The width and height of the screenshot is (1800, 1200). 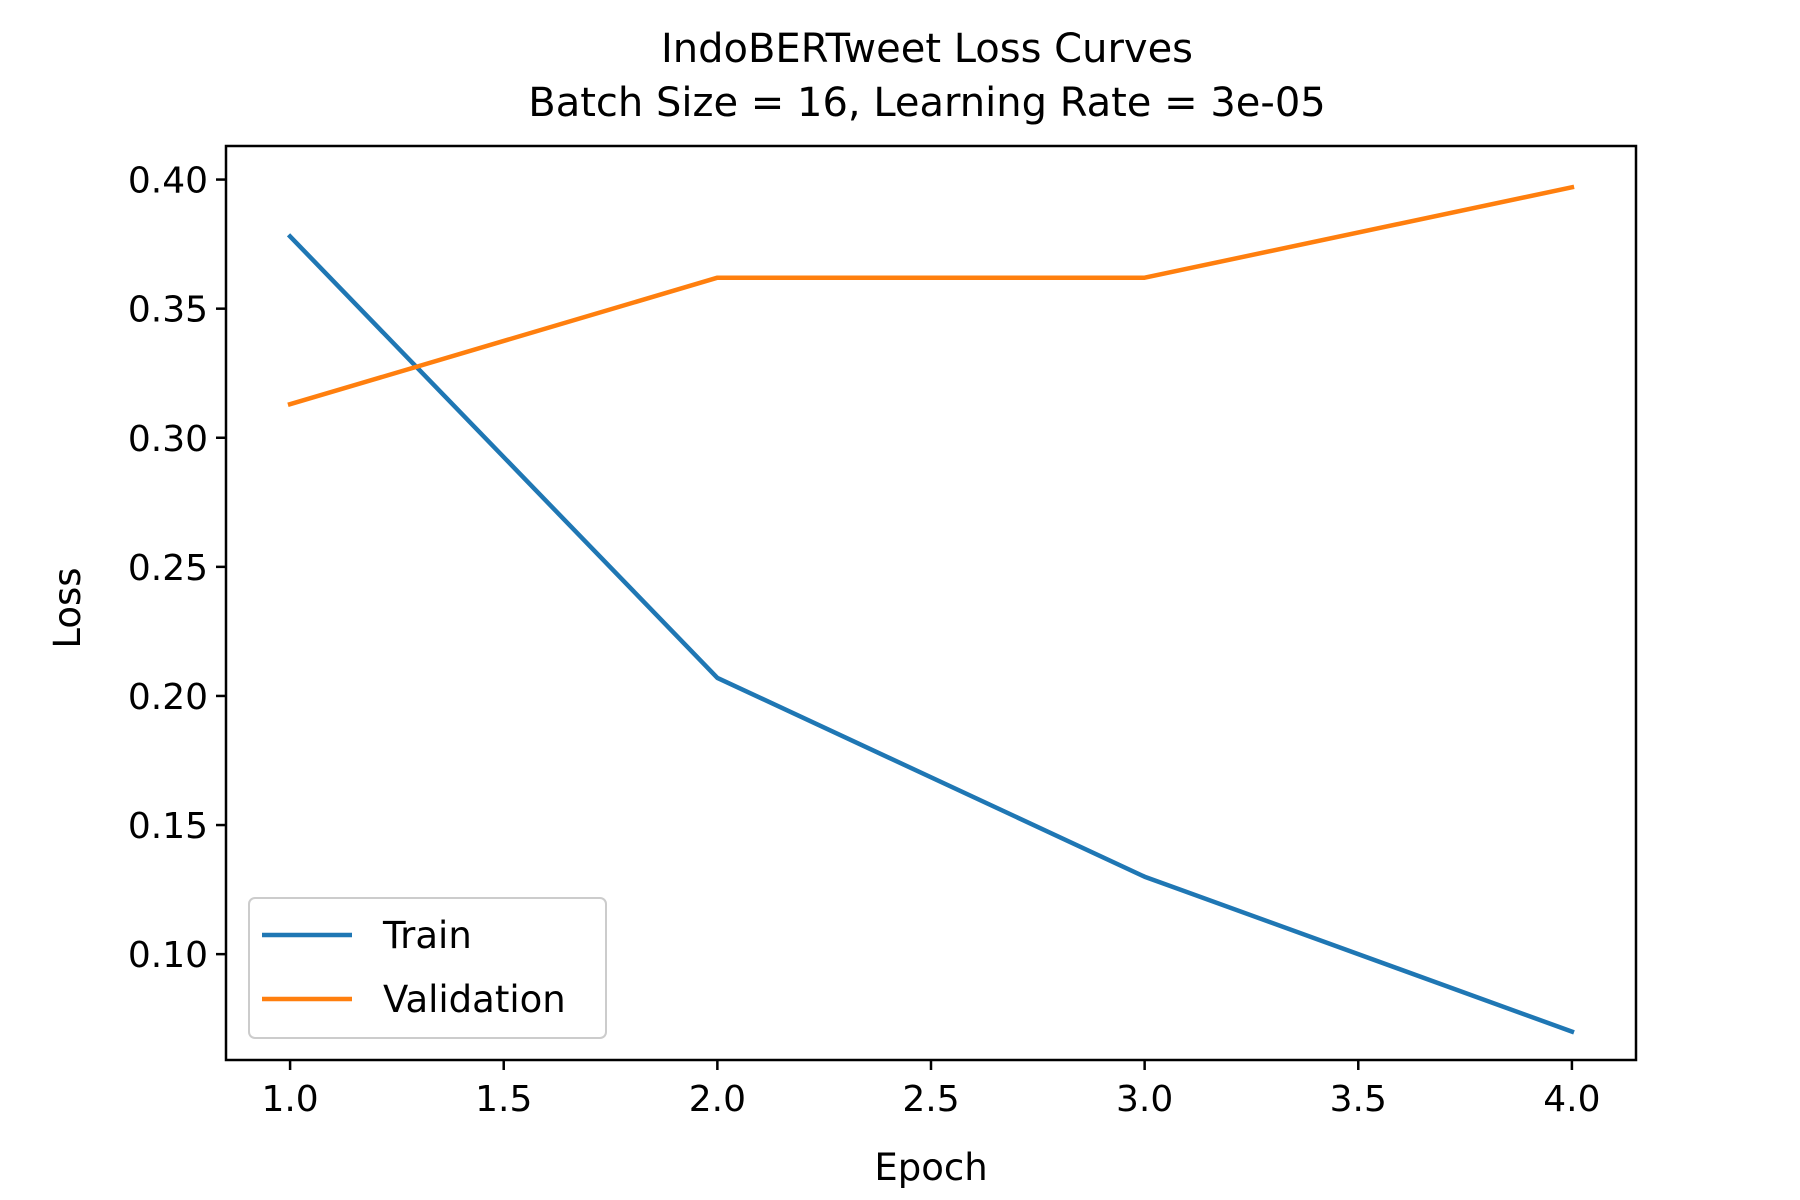 I want to click on y-tick-label: 0.10, so click(x=168, y=955).